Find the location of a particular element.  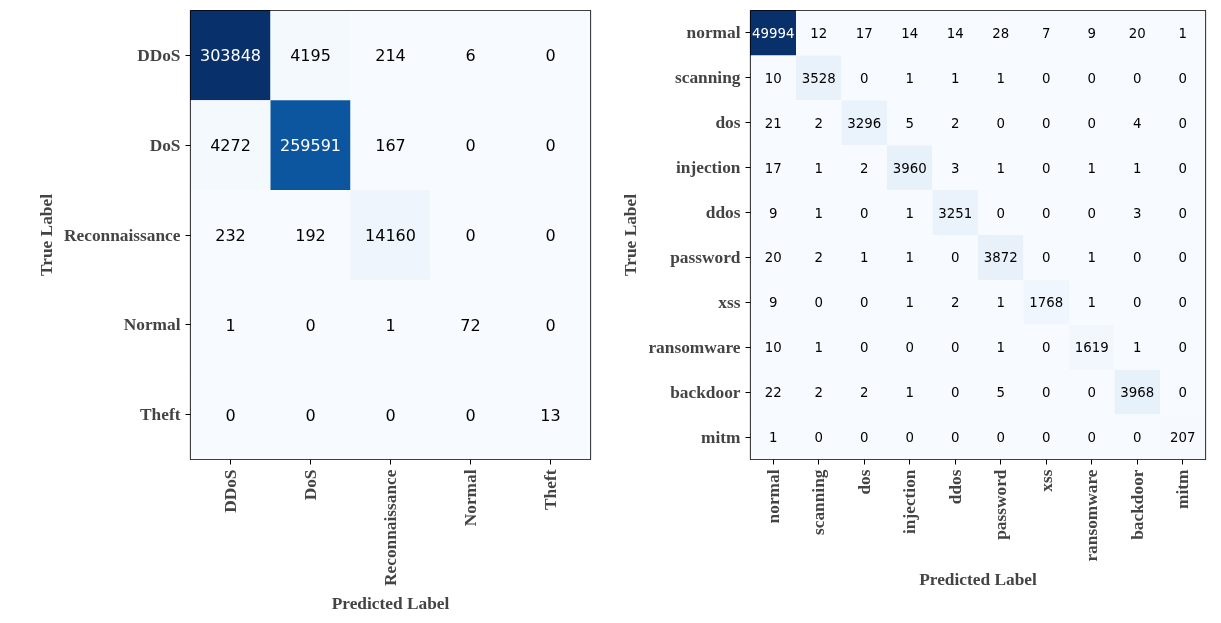

data-label: 21 is located at coordinates (773, 123).